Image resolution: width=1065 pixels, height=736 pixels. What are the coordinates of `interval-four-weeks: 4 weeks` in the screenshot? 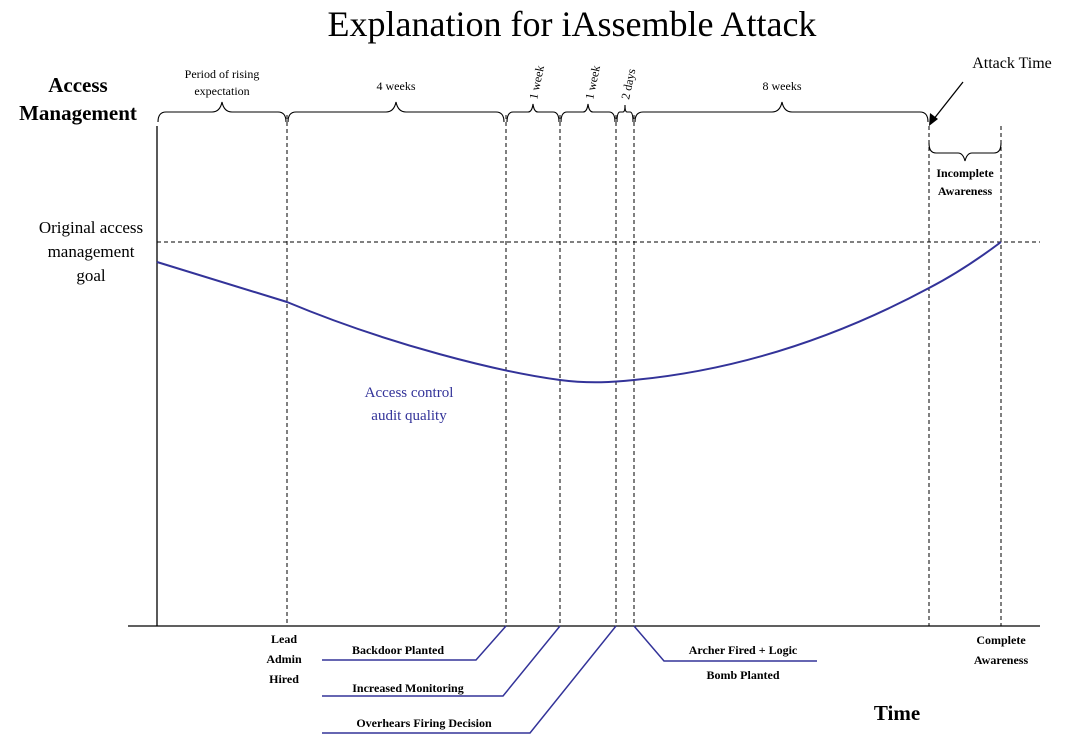 It's located at (396, 86).